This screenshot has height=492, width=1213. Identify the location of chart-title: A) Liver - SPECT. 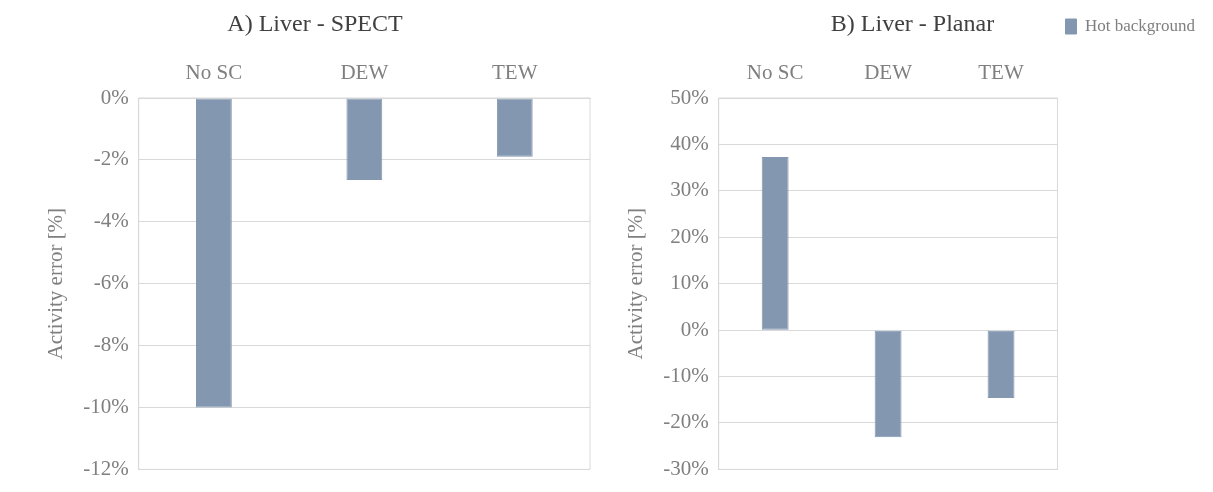
(315, 22).